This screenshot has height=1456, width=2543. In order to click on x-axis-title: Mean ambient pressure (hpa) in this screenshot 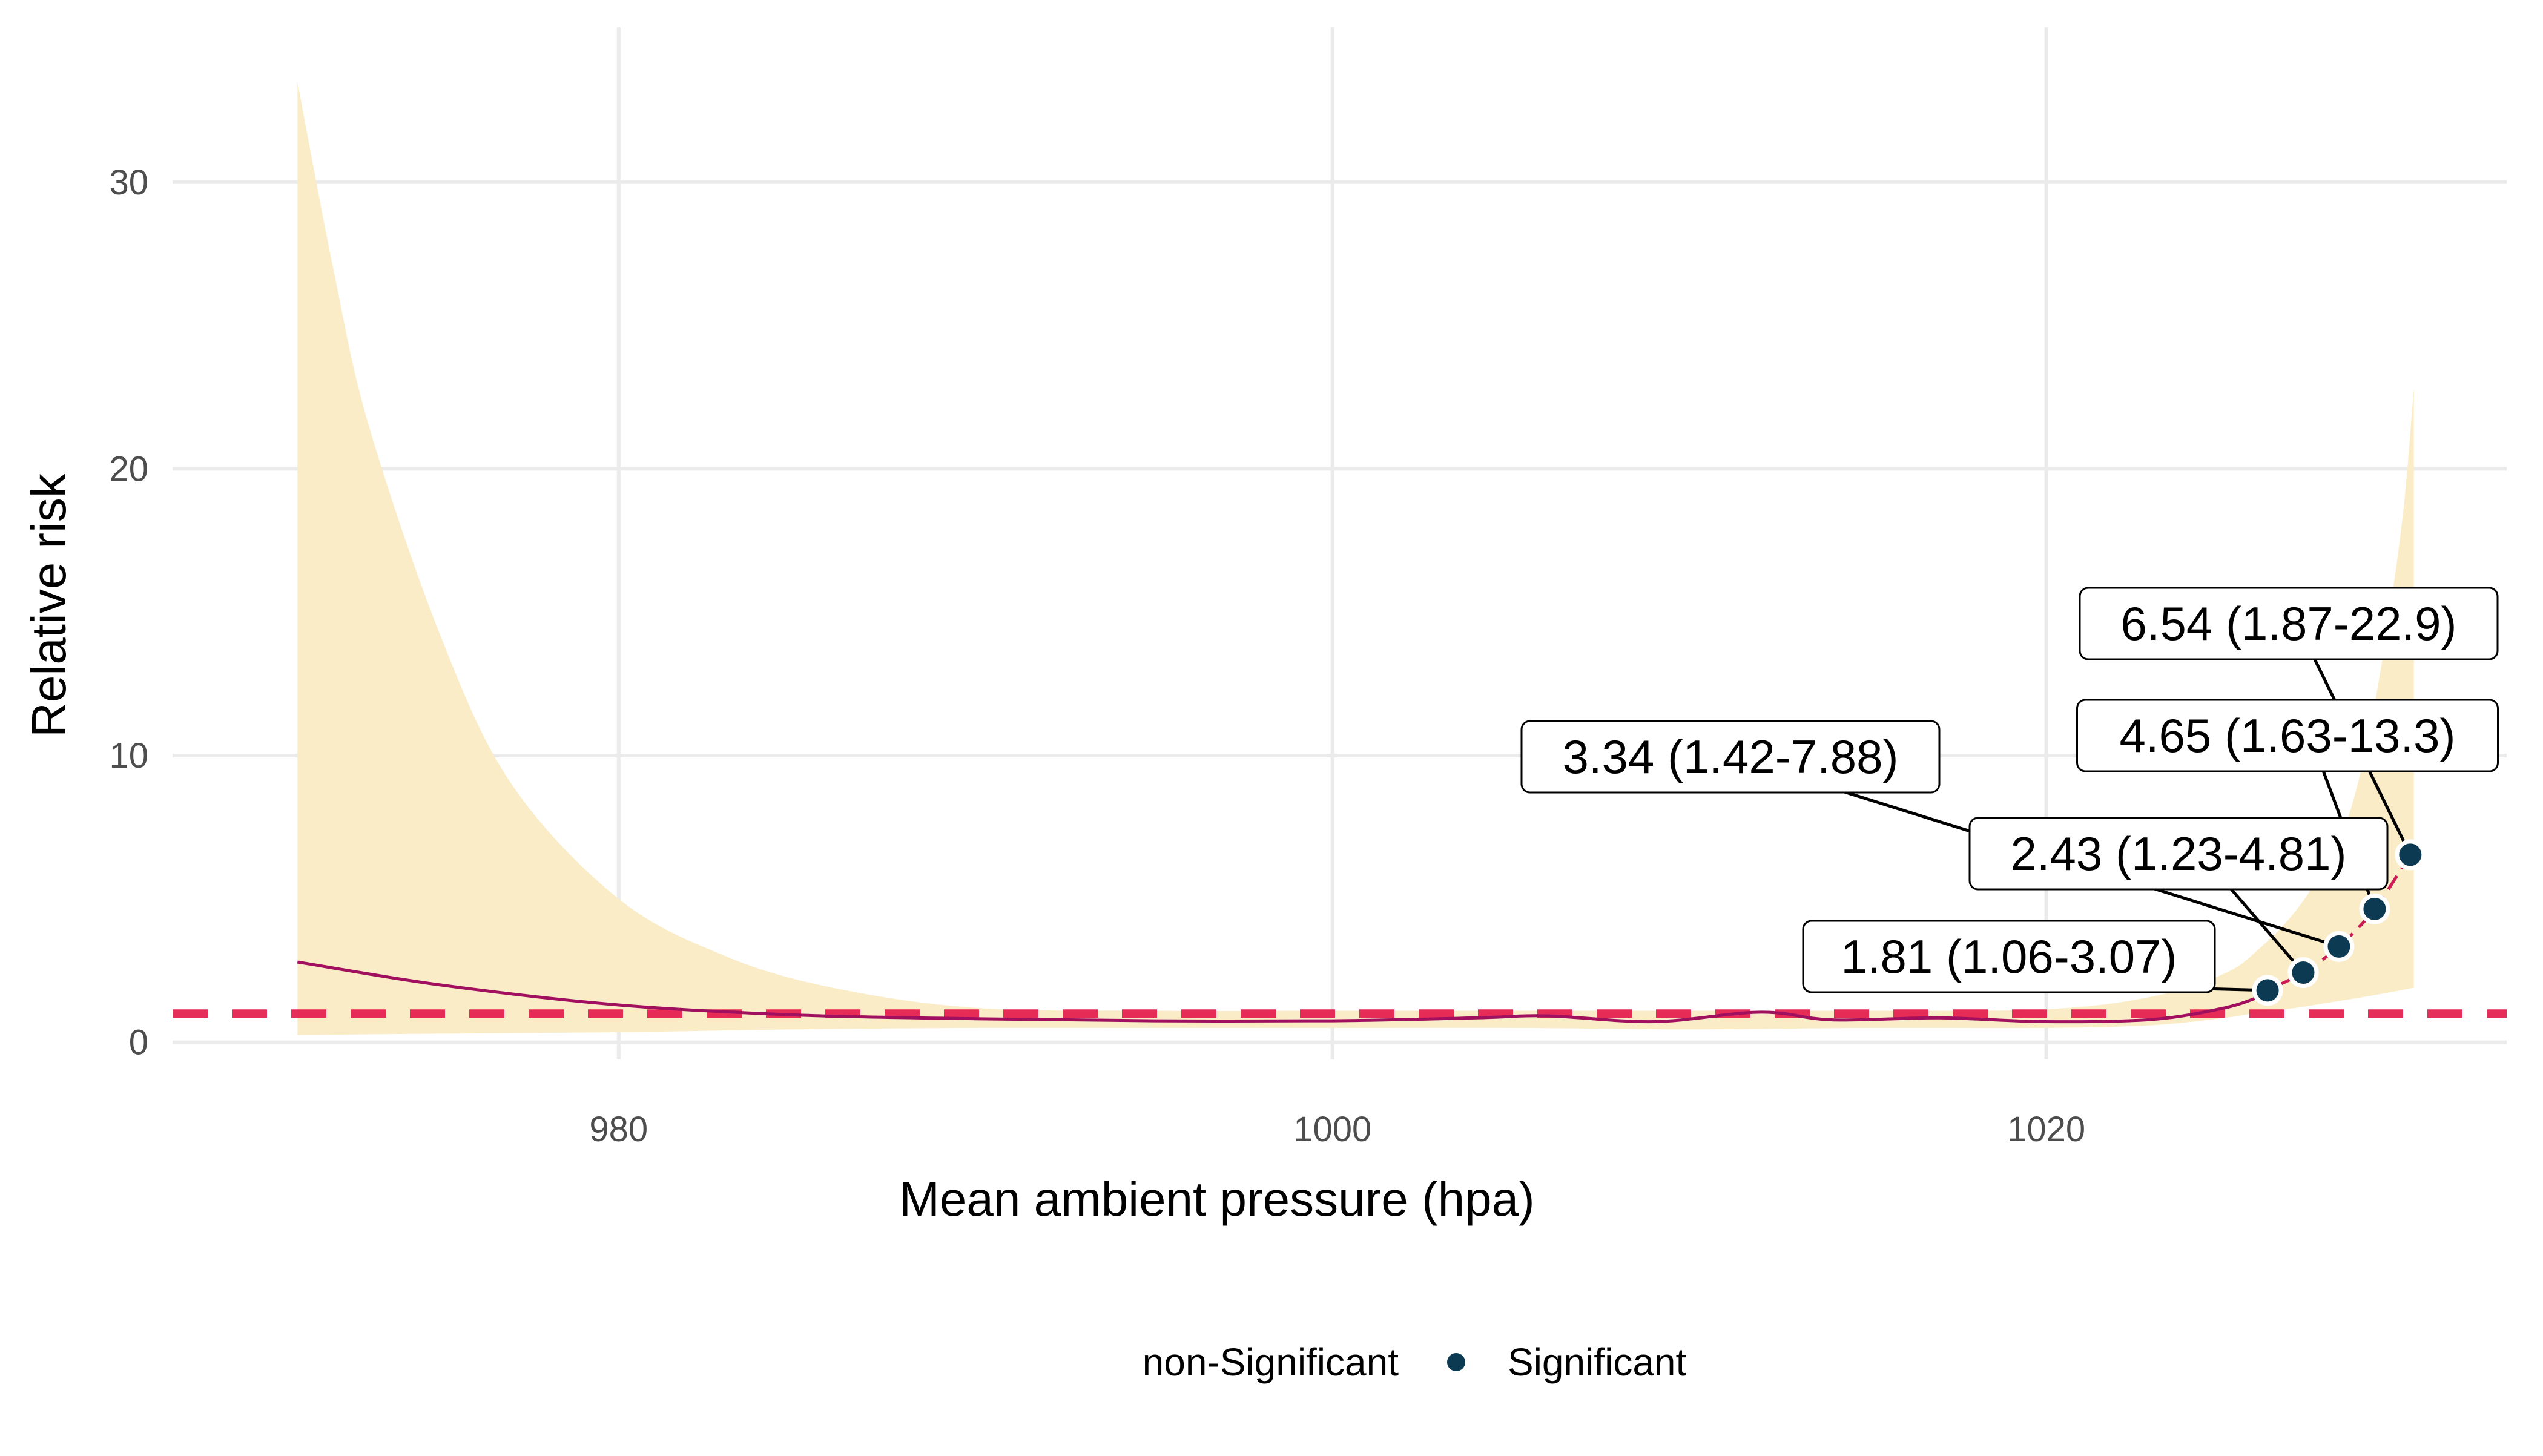, I will do `click(1216, 1199)`.